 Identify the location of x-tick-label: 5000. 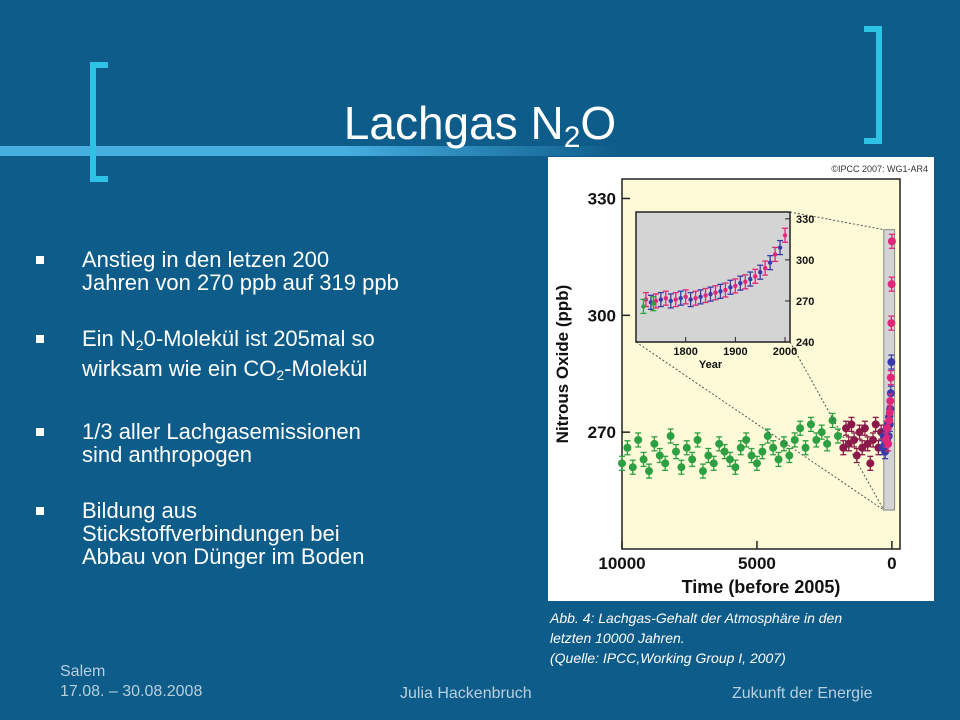
(757, 563).